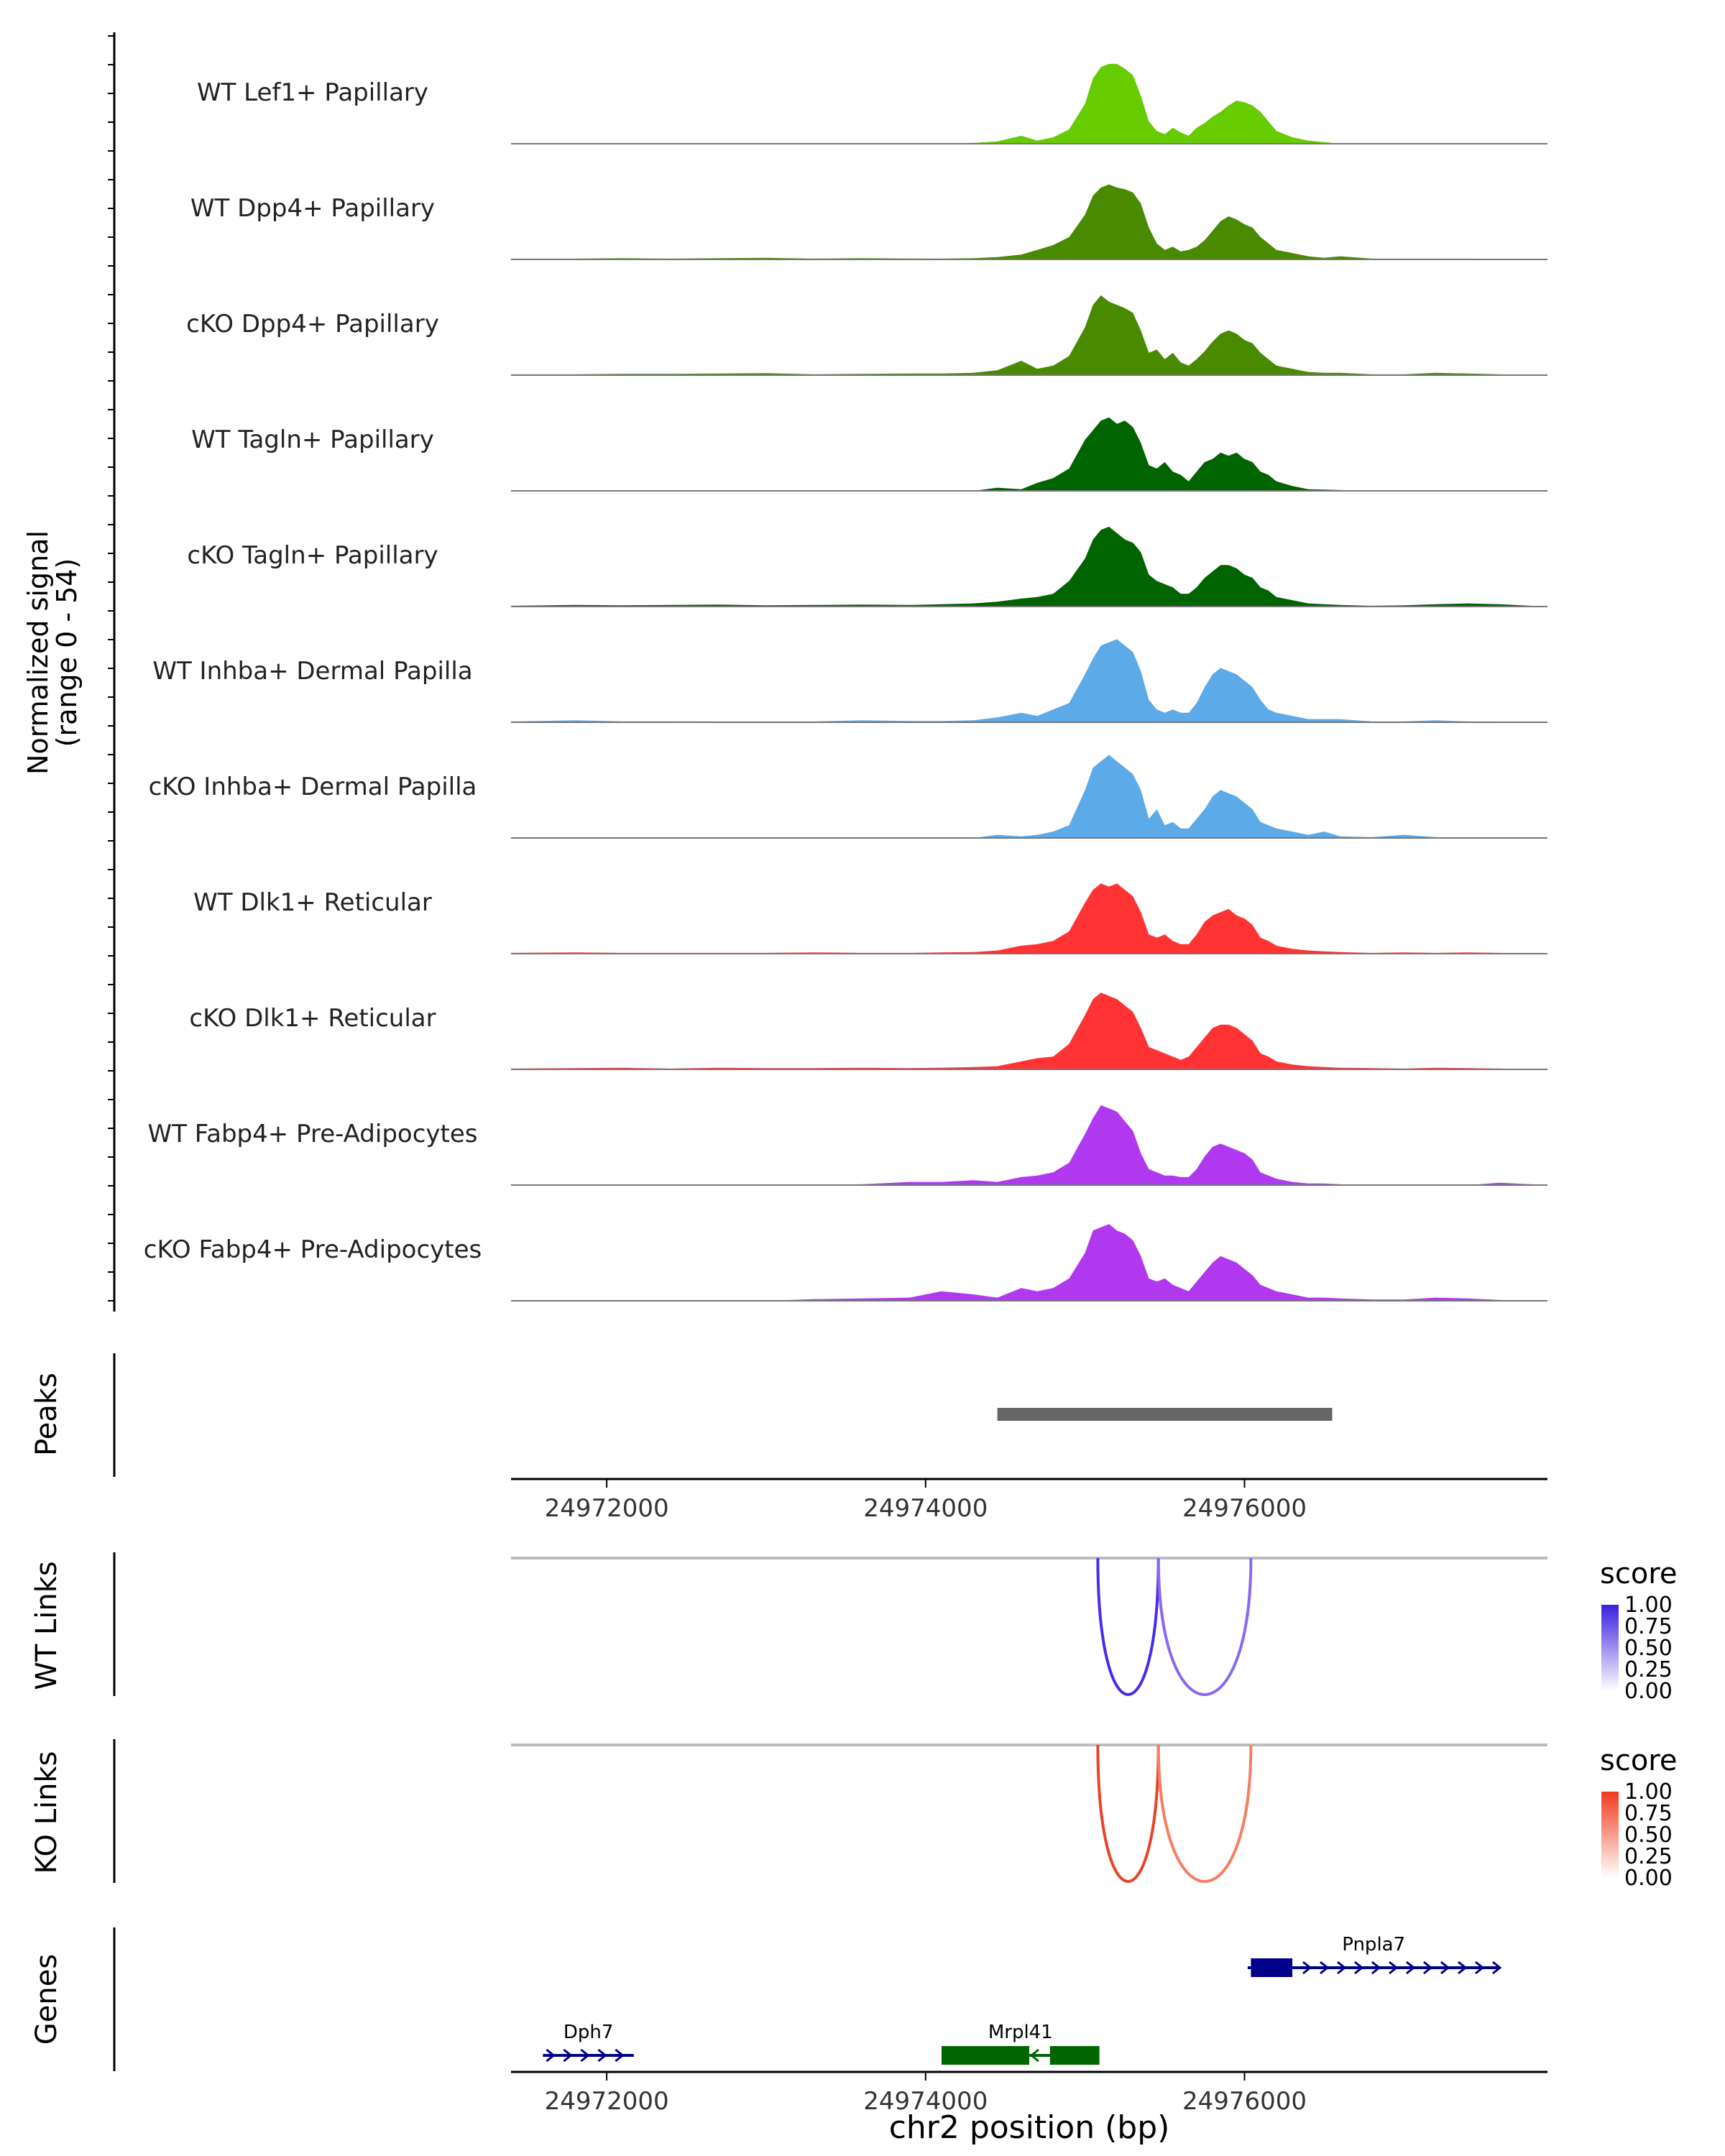 This screenshot has width=1725, height=2156. What do you see at coordinates (1029, 1262) in the screenshot?
I see `coverage-area-cko-fabp4-pre-adipocytes` at bounding box center [1029, 1262].